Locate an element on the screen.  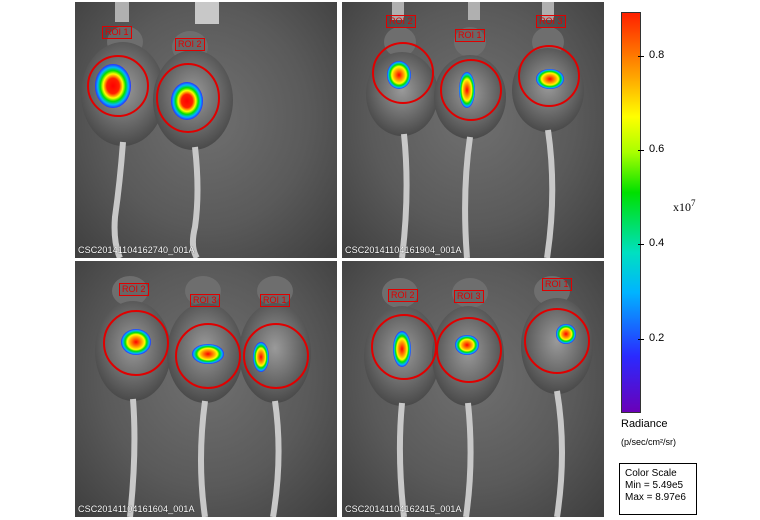
color-scale-min: Min = 5.49e5 is located at coordinates (654, 485).